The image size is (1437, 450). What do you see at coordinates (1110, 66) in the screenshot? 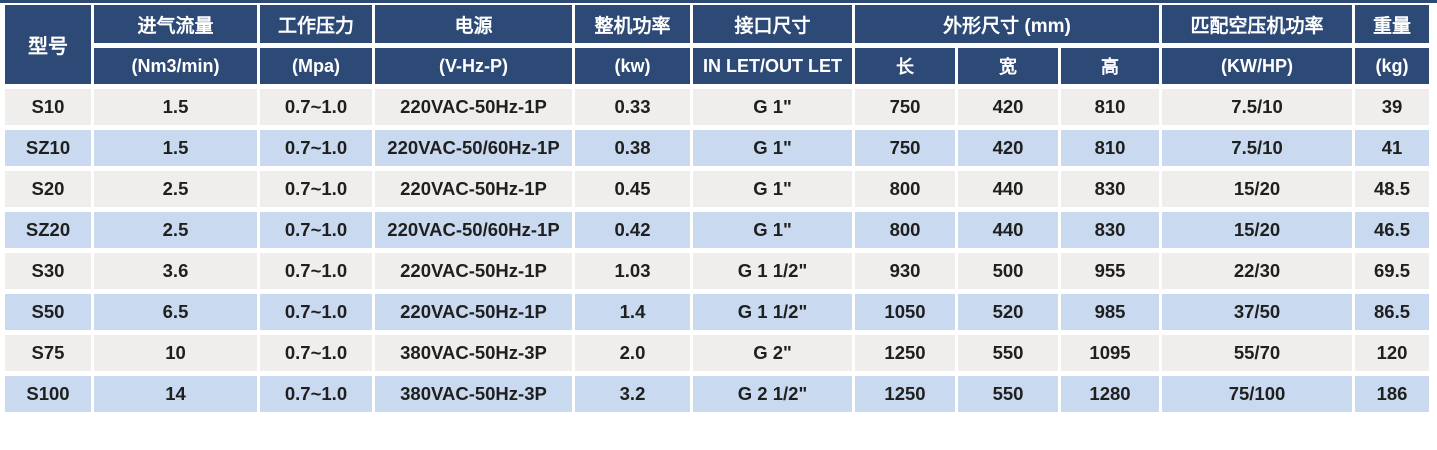
I see `header-dimension-height: 高` at bounding box center [1110, 66].